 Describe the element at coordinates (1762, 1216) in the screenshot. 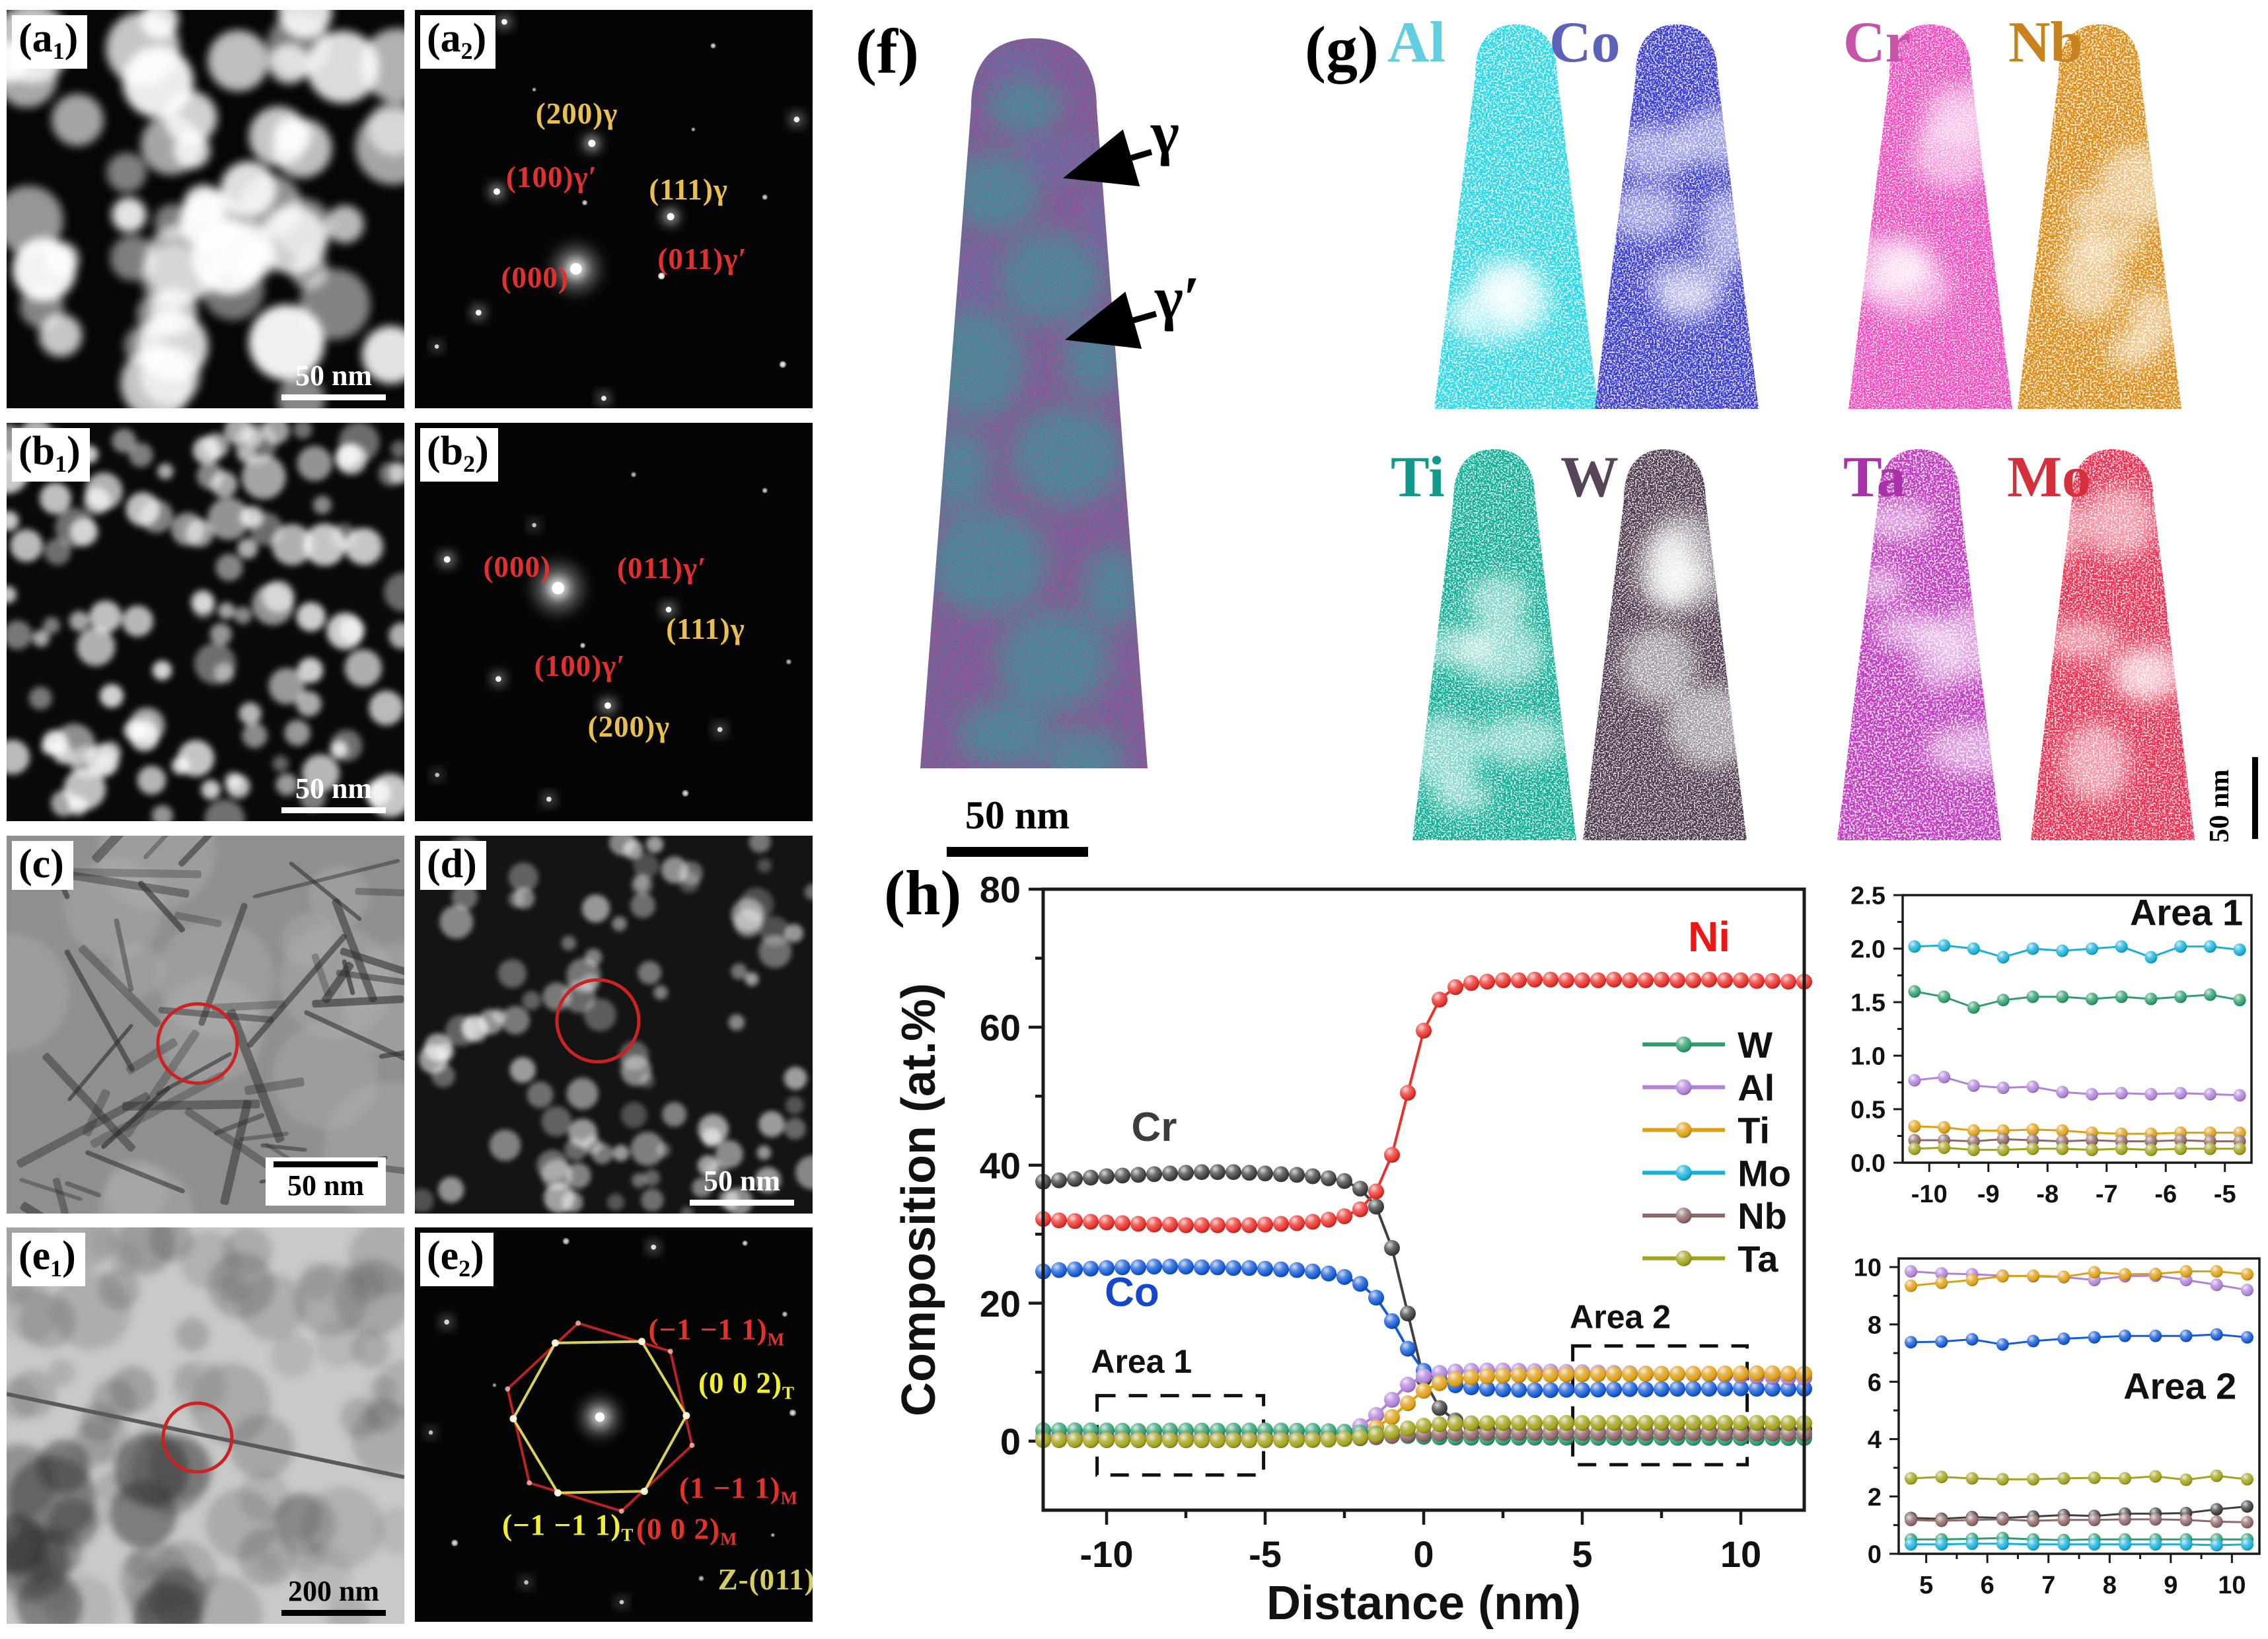

I see `svg-text: Nb` at that location.